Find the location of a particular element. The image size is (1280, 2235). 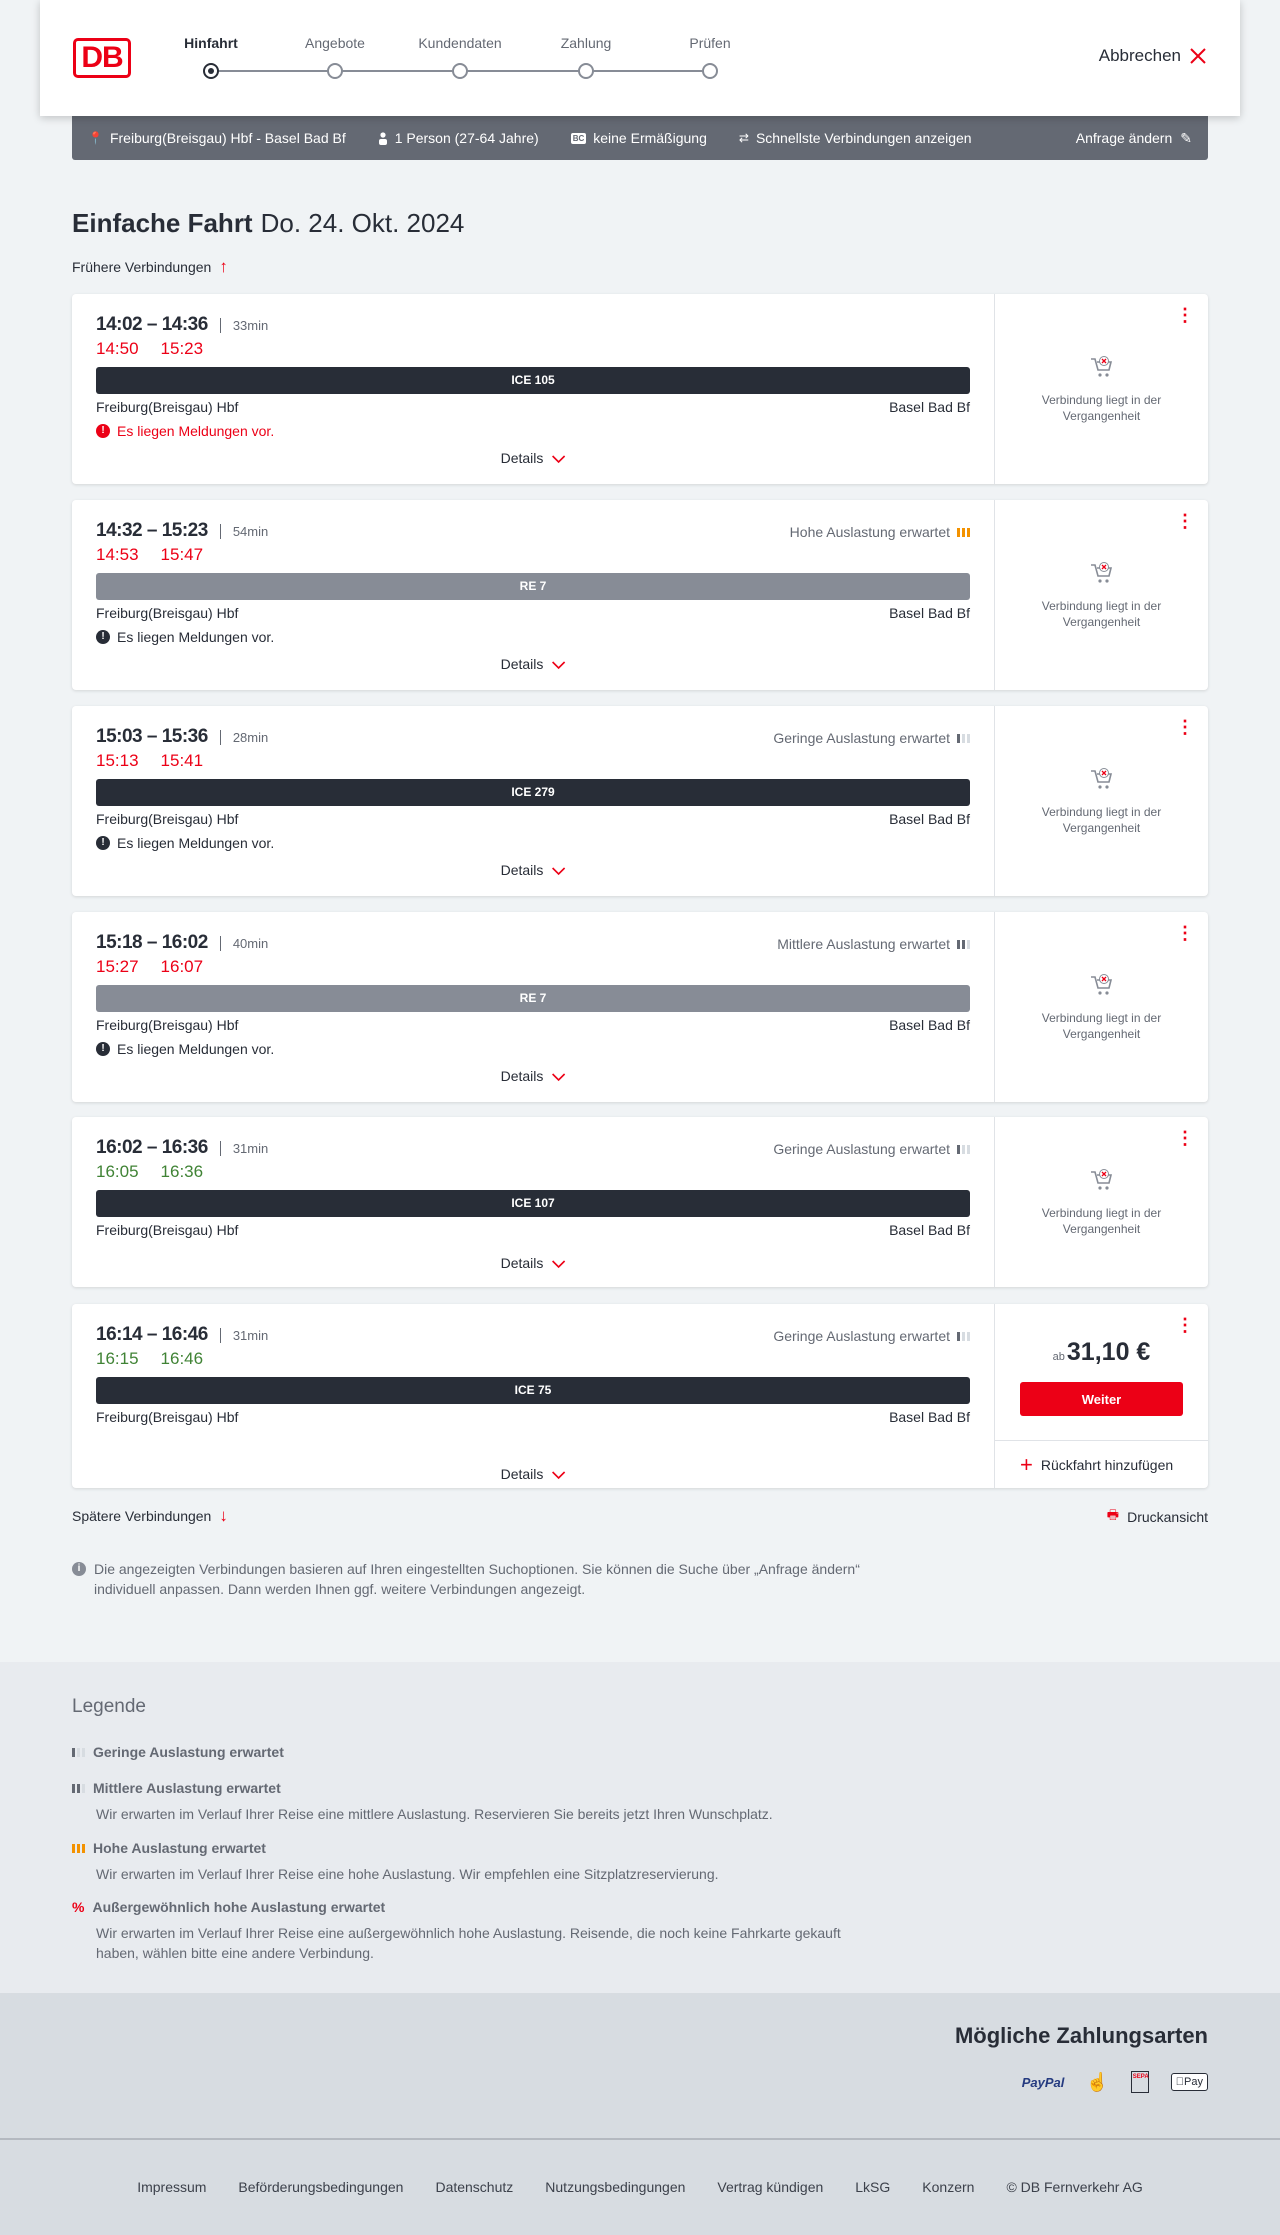

duration: 33min is located at coordinates (244, 325).